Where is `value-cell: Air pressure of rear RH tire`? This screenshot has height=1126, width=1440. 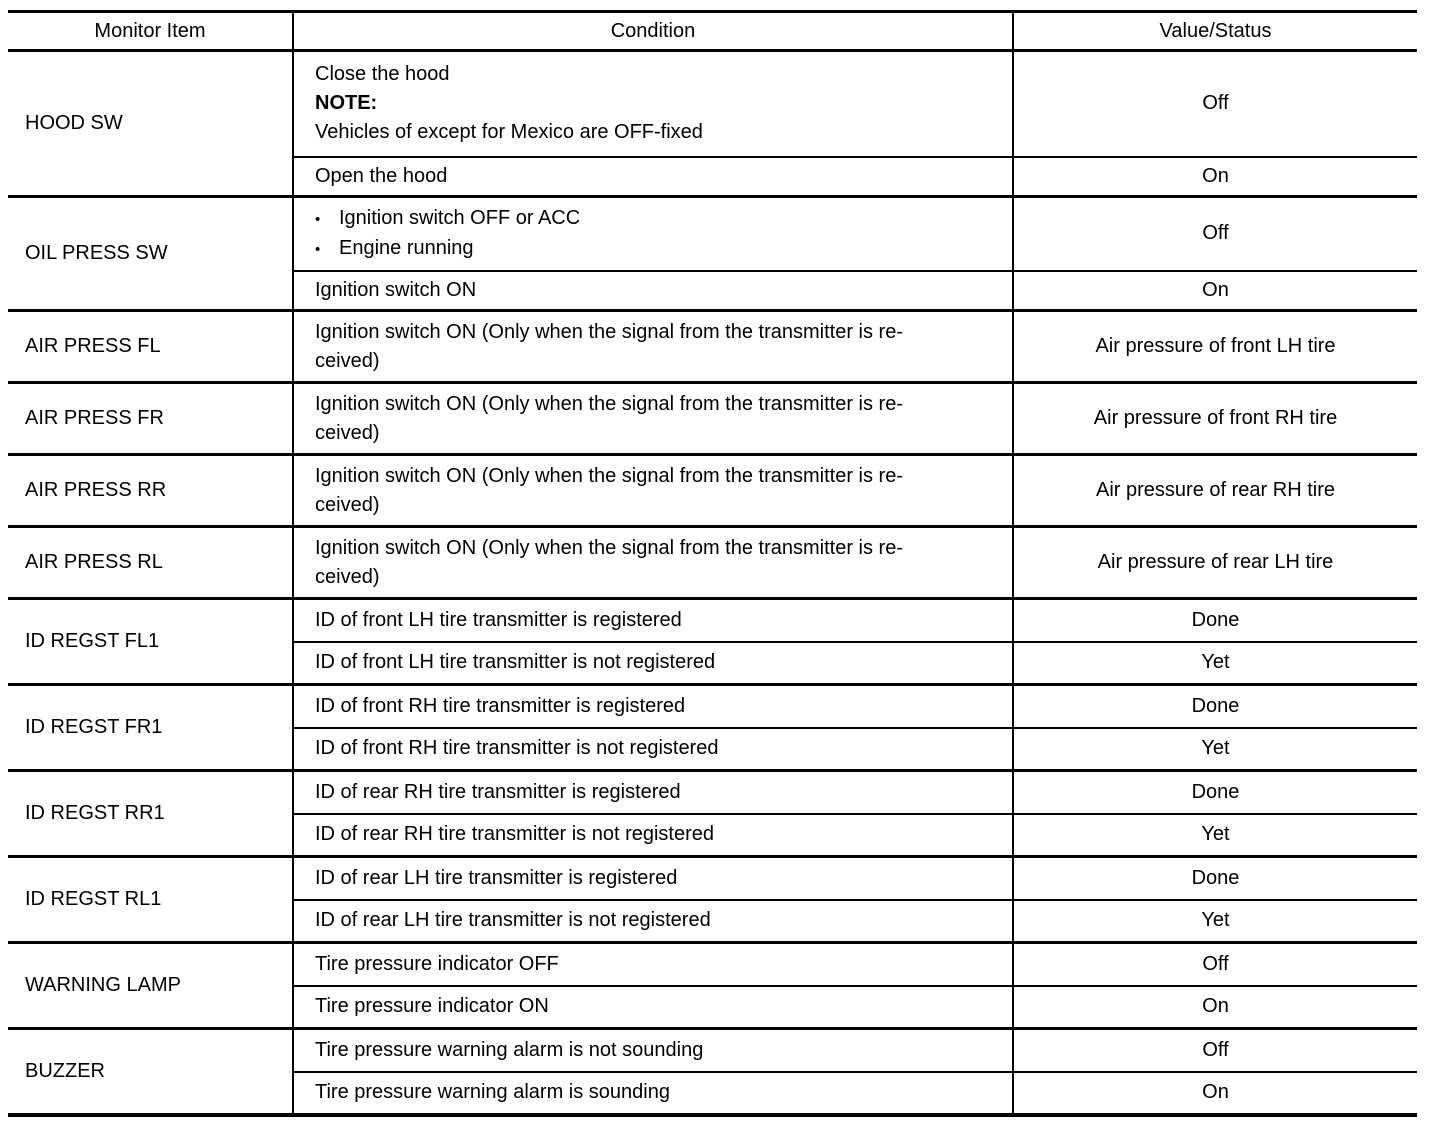 value-cell: Air pressure of rear RH tire is located at coordinates (1214, 490).